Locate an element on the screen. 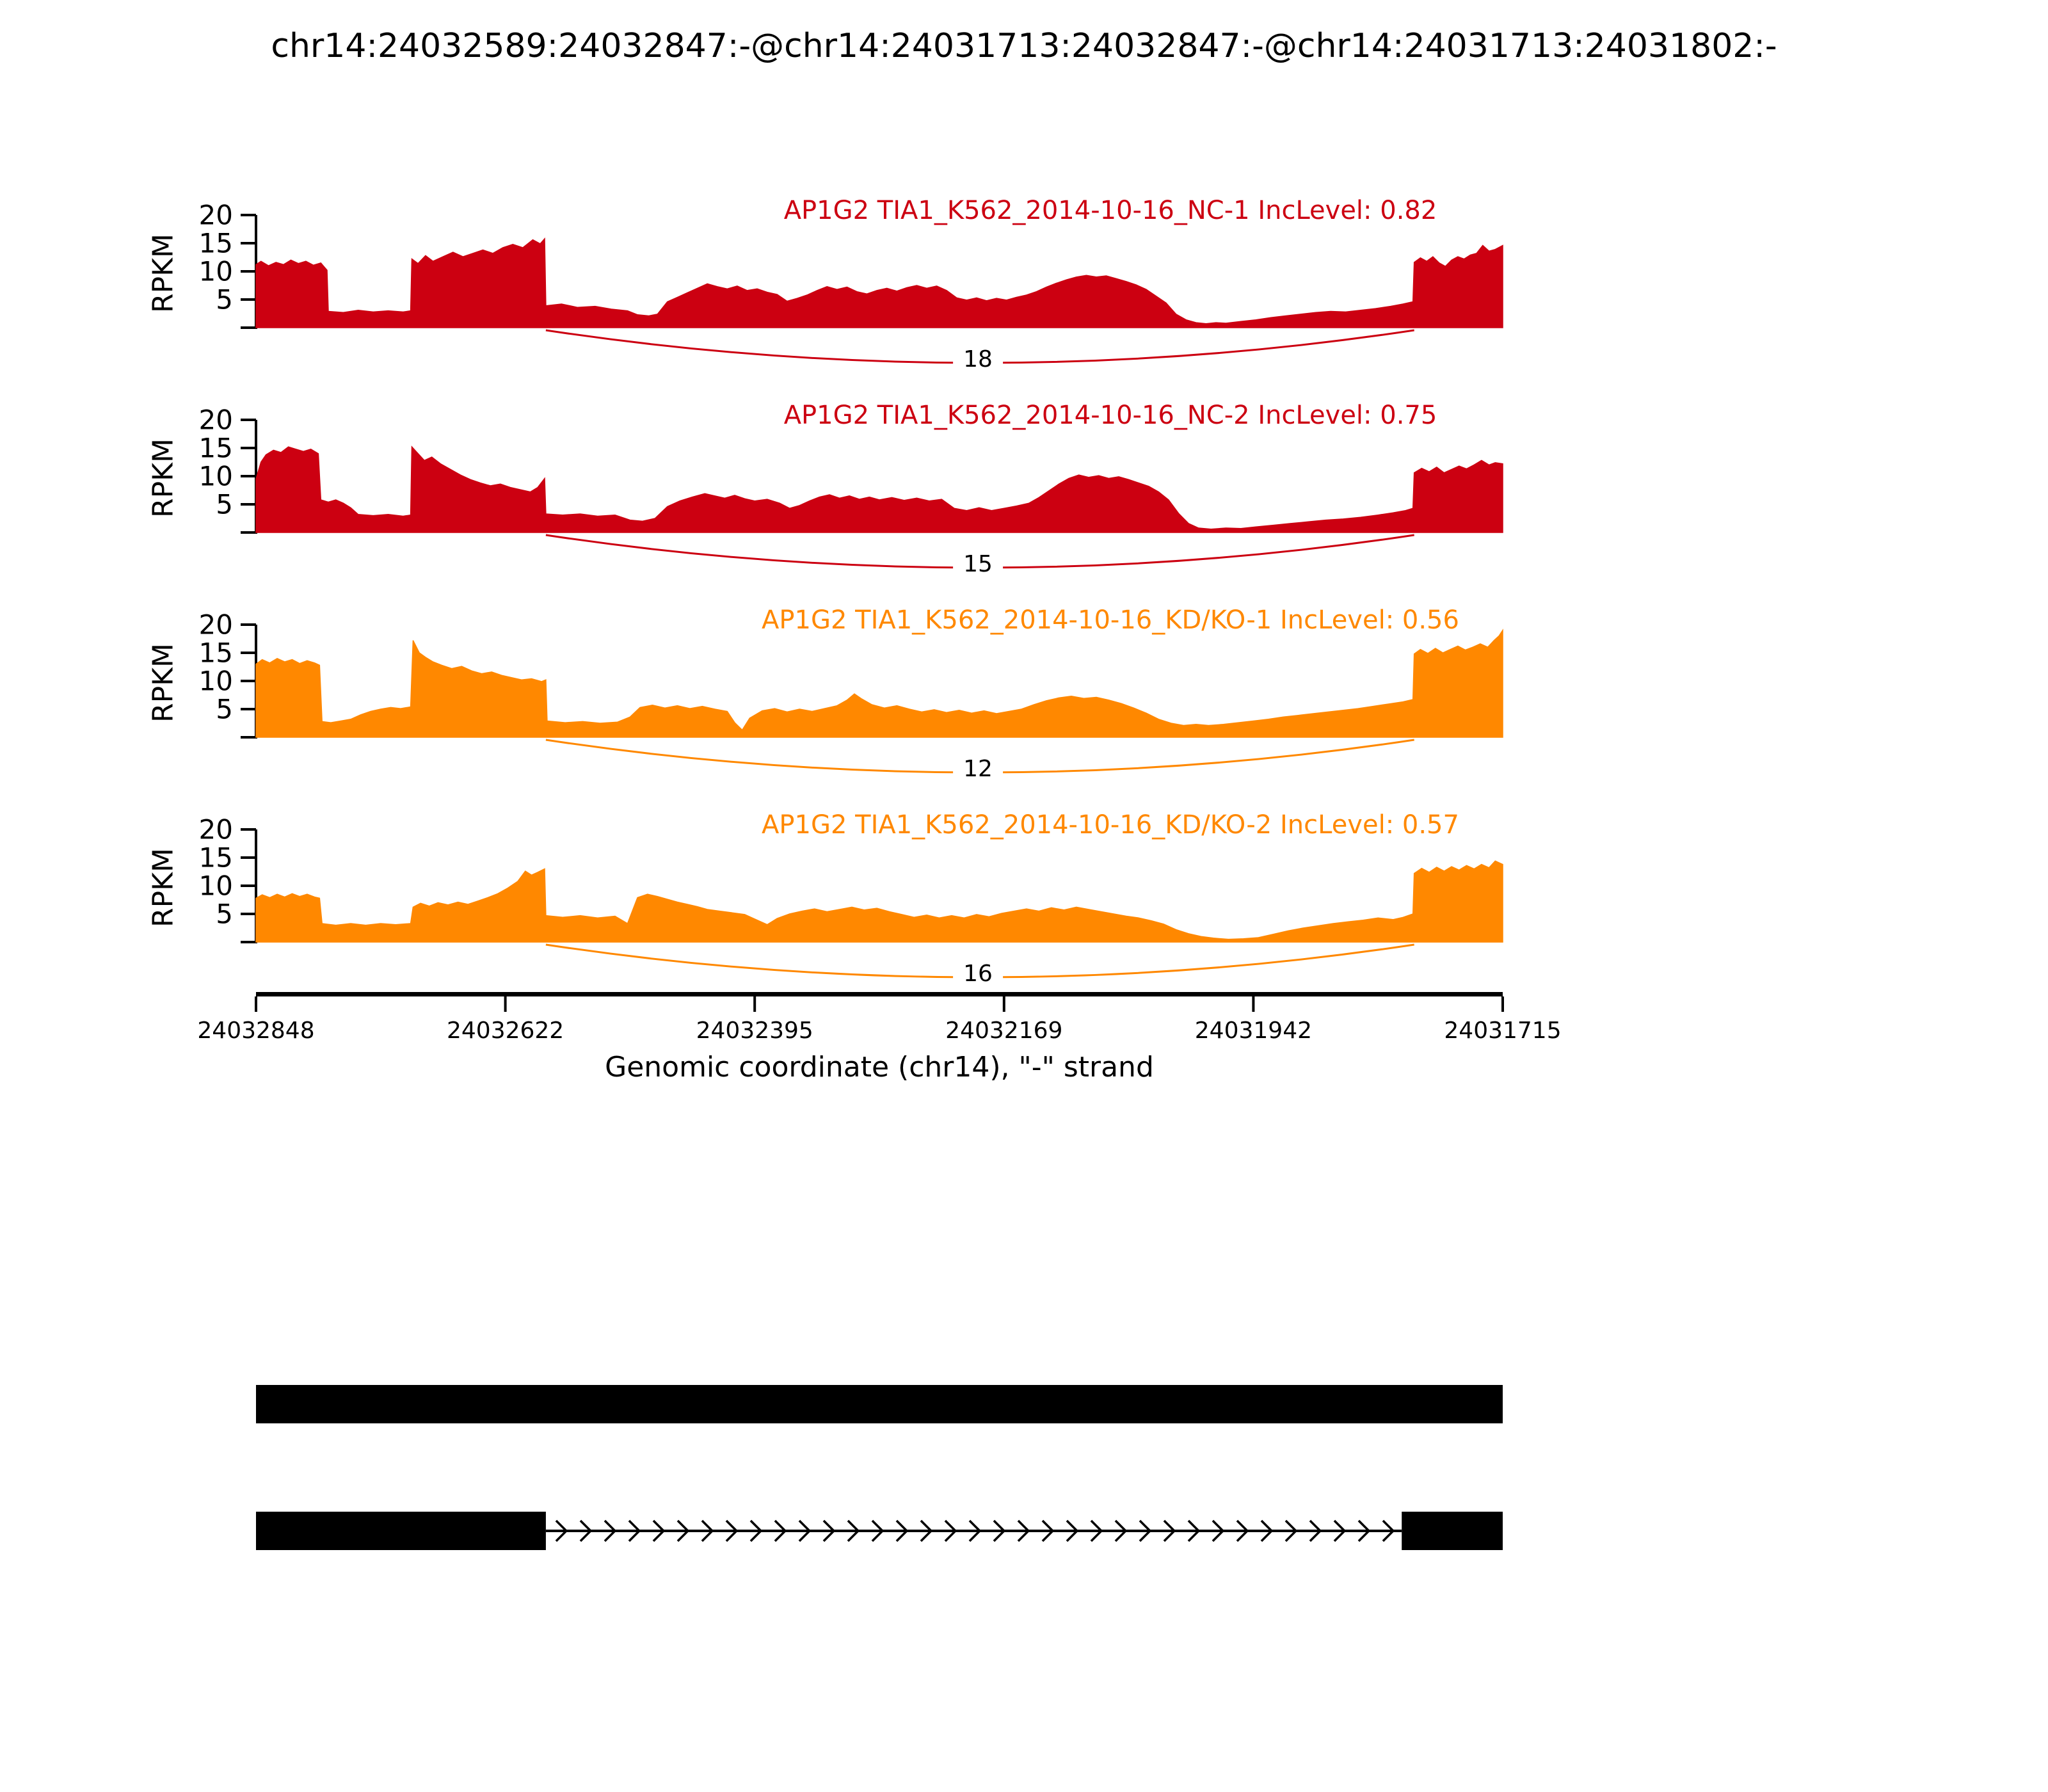 The width and height of the screenshot is (2048, 1792). x-tick-label: 24032622 is located at coordinates (505, 1031).